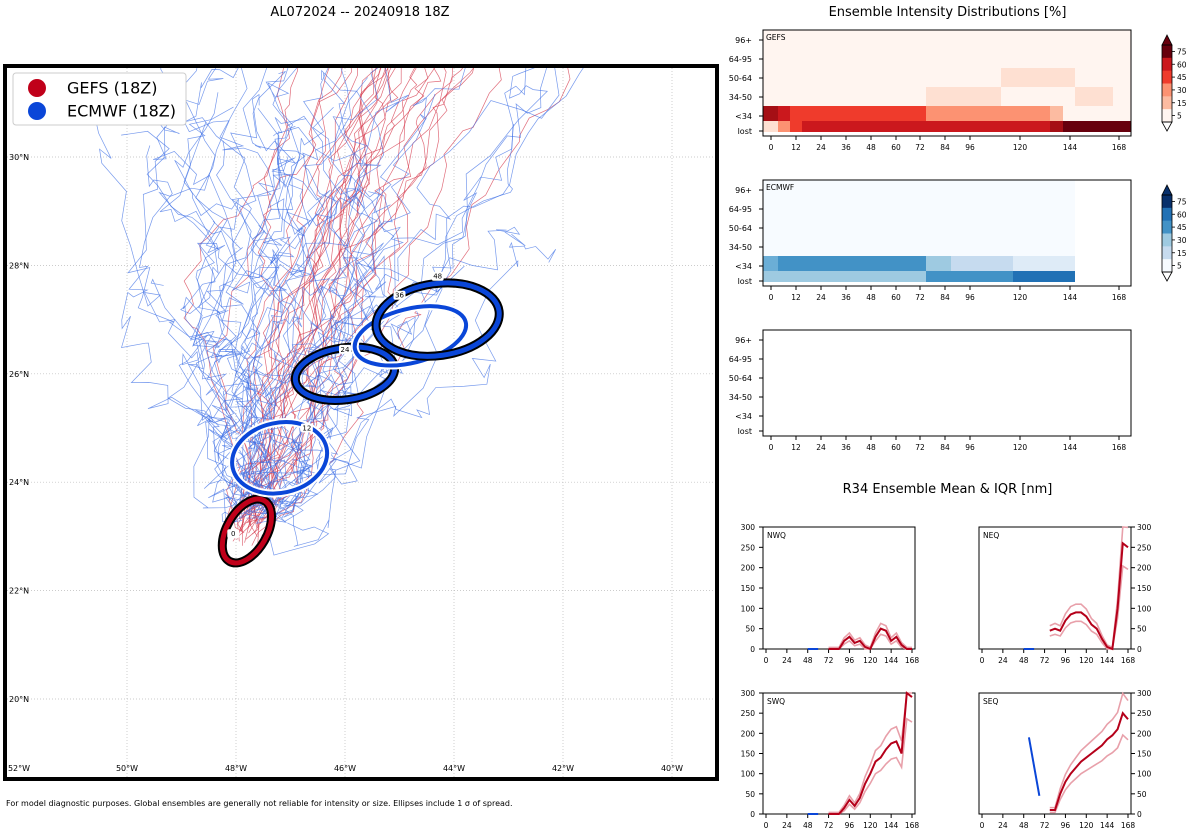 Image resolution: width=1200 pixels, height=840 pixels. What do you see at coordinates (771, 147) in the screenshot?
I see `heatmap-x-label: 0` at bounding box center [771, 147].